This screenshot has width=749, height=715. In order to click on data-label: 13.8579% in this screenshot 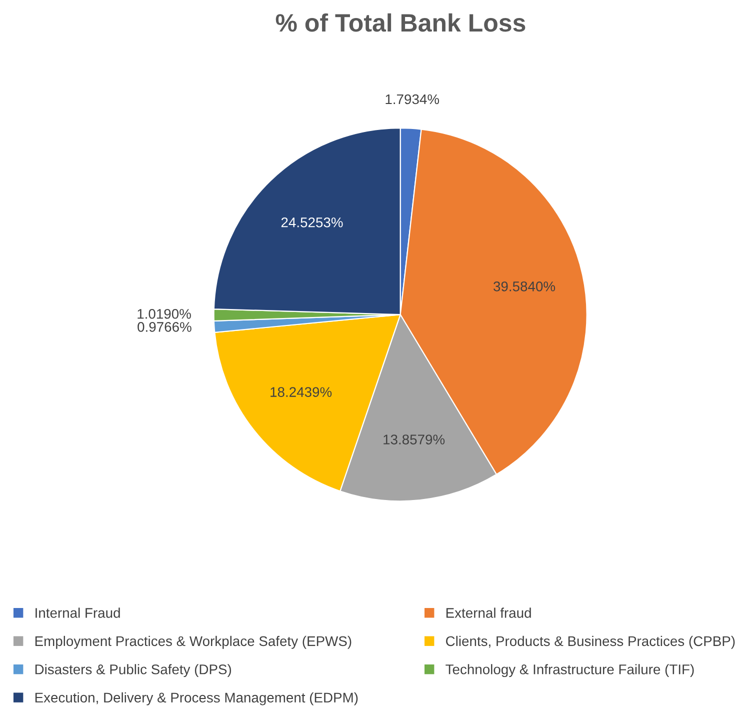, I will do `click(414, 439)`.